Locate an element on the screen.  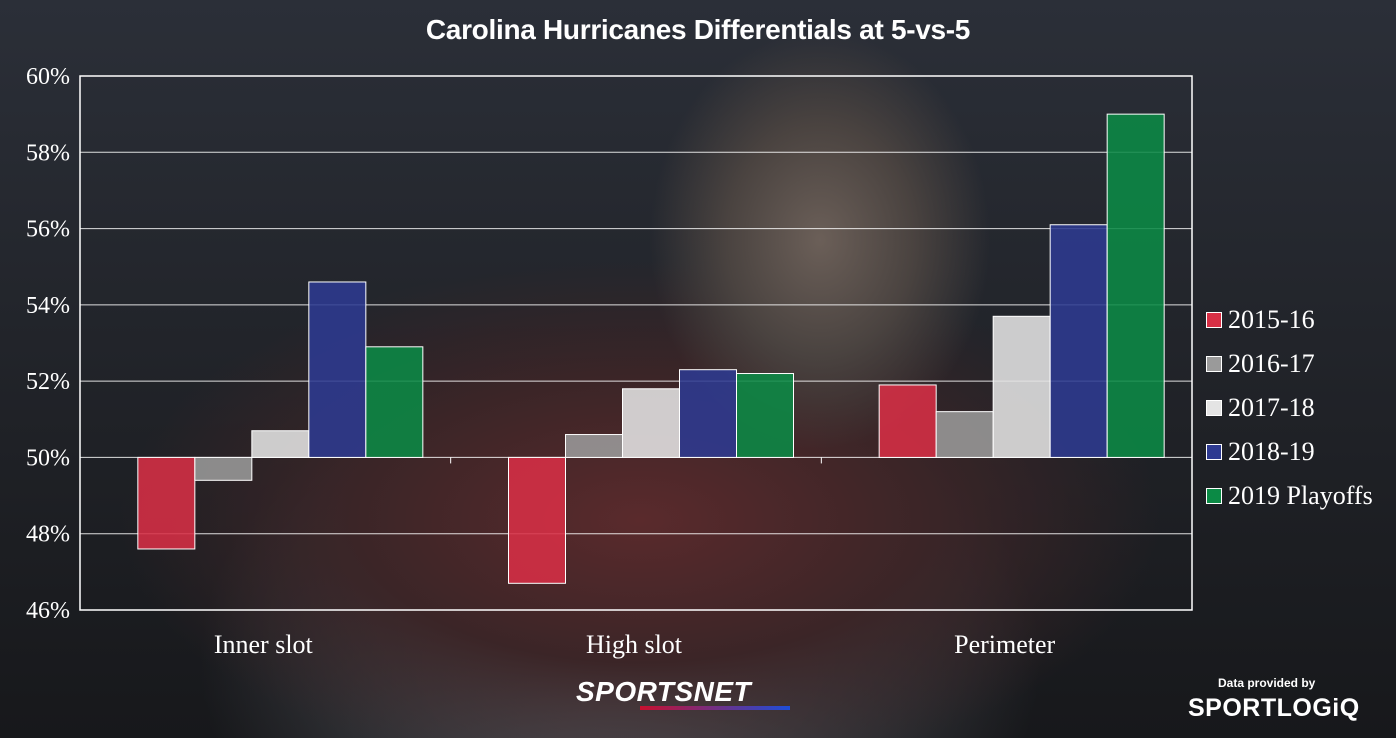
x-category-label: Inner slot is located at coordinates (264, 644).